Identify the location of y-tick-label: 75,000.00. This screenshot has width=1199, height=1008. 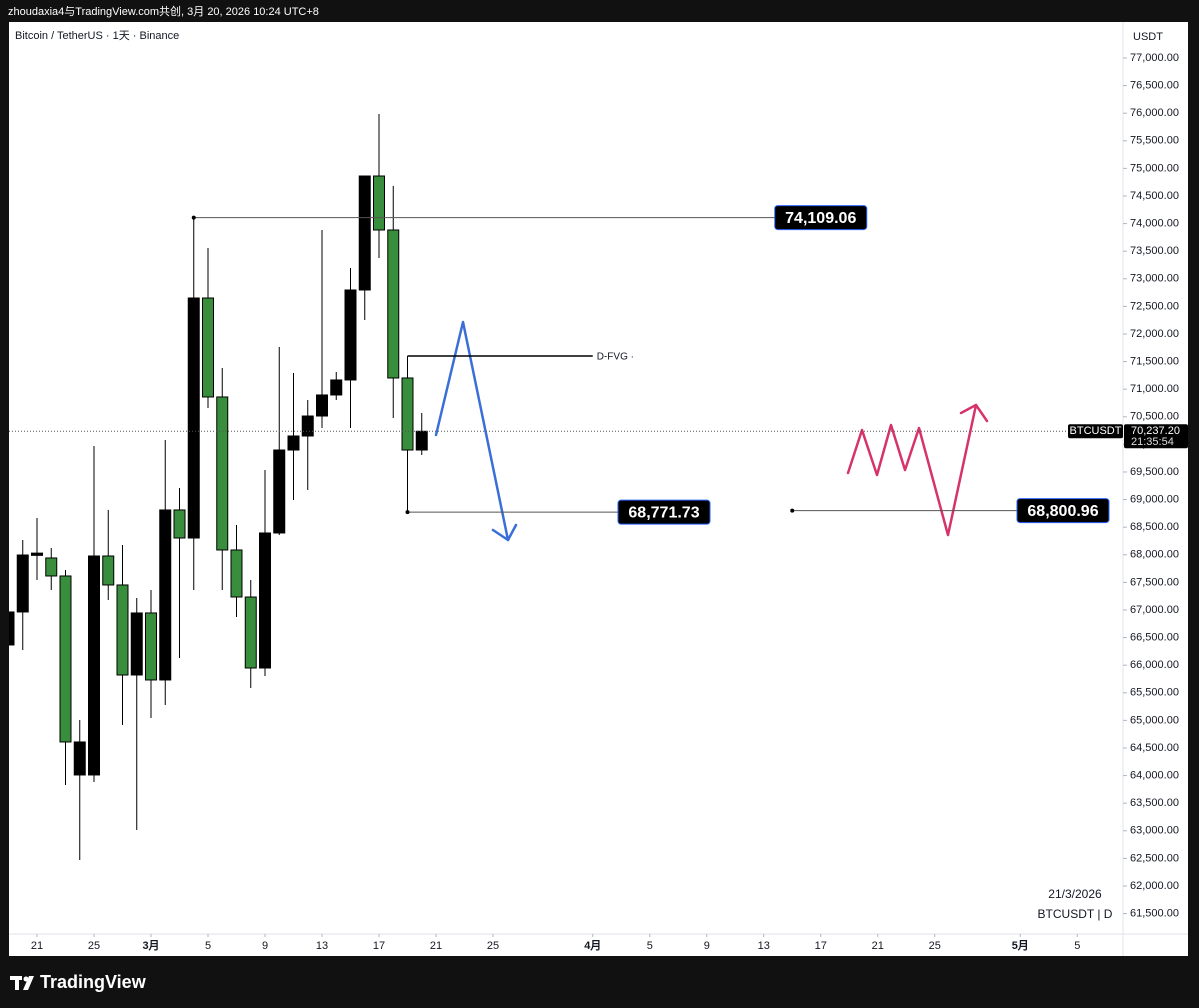
(1154, 168).